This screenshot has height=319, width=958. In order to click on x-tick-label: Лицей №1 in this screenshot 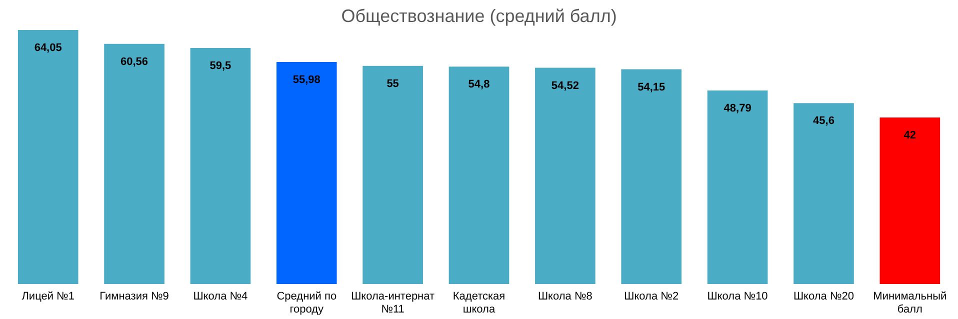, I will do `click(48, 296)`.